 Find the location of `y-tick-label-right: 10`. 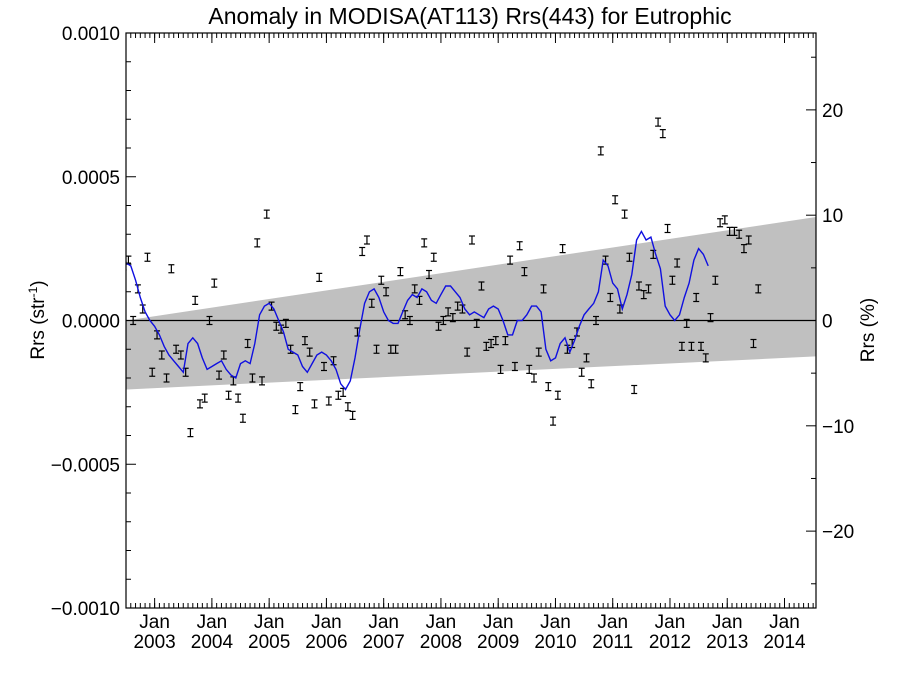

y-tick-label-right: 10 is located at coordinates (832, 216).